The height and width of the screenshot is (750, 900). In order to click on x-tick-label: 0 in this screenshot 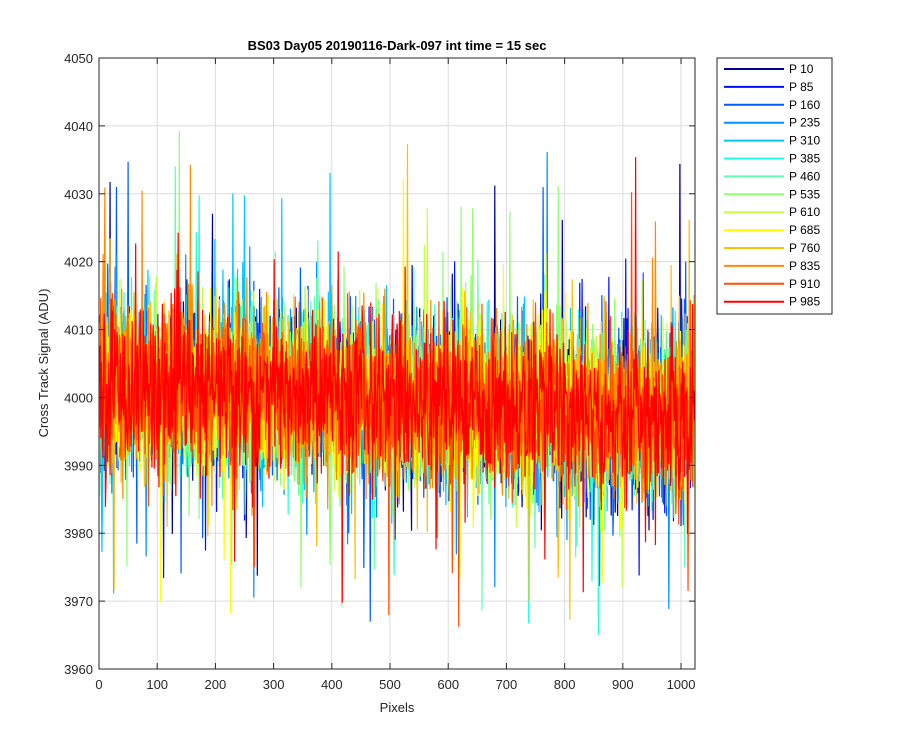, I will do `click(98, 684)`.